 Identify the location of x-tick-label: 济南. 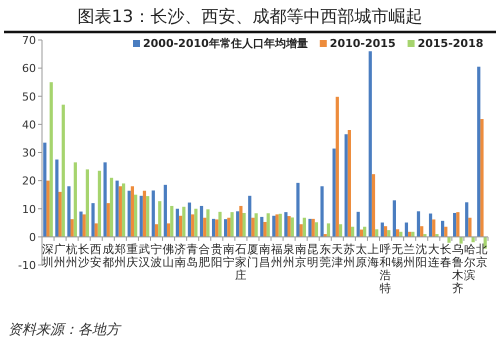
(180, 255).